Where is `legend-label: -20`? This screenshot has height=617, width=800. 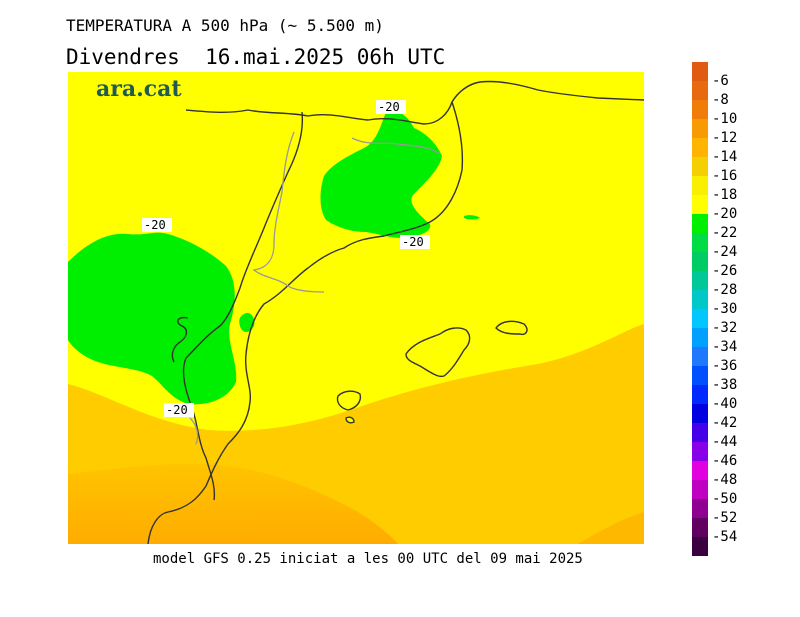
legend-label: -20 is located at coordinates (725, 214).